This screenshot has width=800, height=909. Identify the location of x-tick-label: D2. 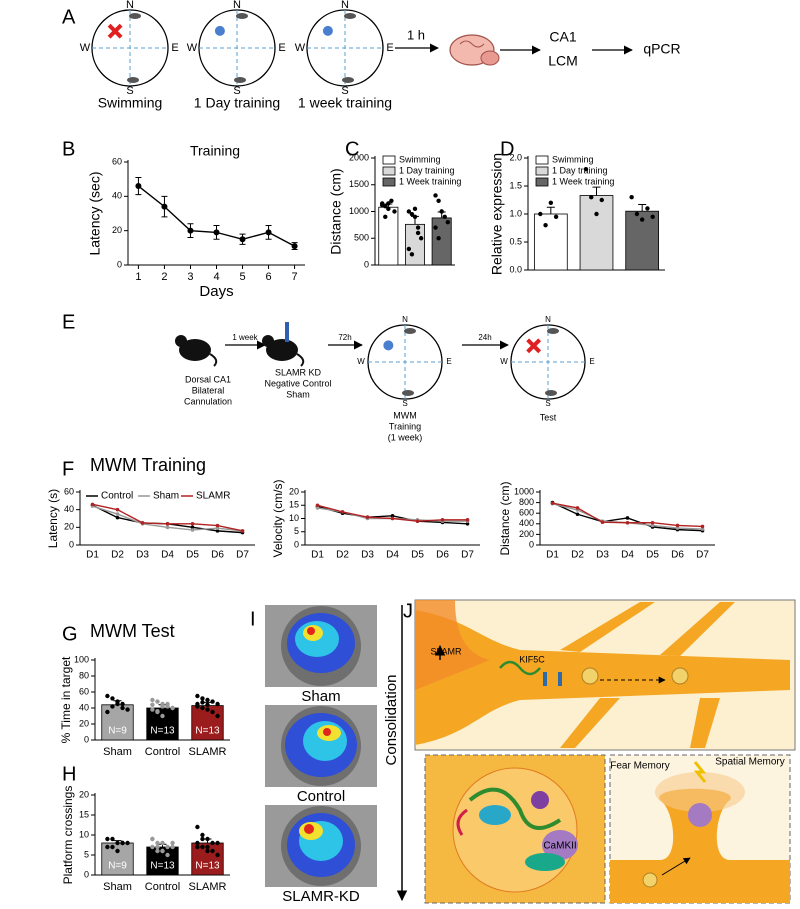
(342, 555).